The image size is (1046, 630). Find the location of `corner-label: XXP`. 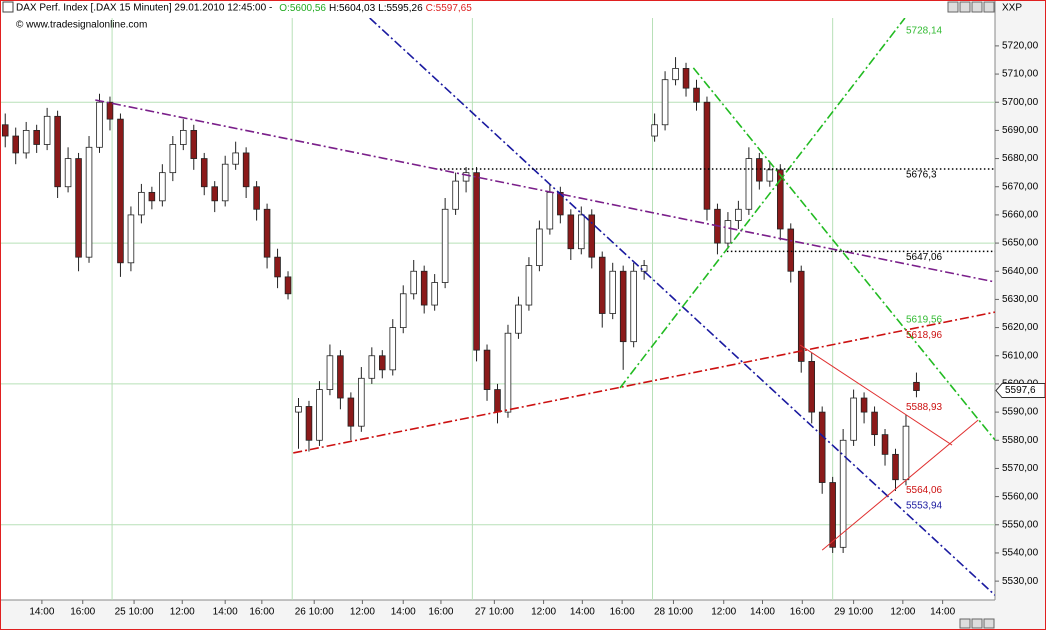

corner-label: XXP is located at coordinates (1012, 8).